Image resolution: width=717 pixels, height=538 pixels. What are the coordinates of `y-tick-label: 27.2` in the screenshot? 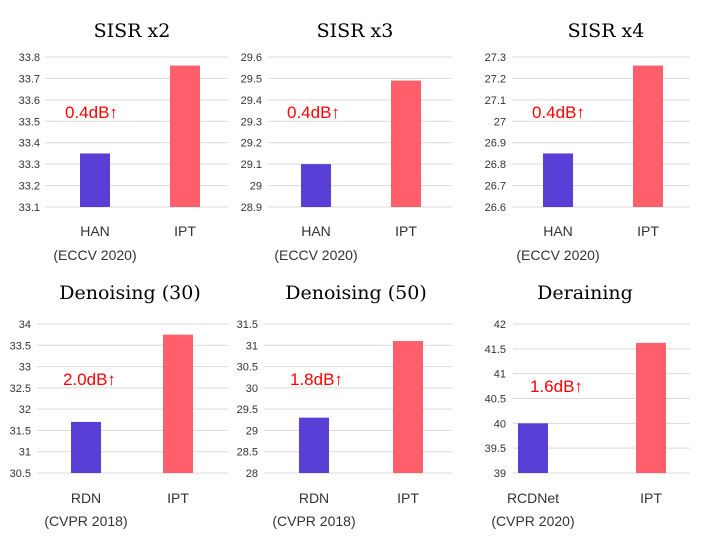 It's located at (495, 79).